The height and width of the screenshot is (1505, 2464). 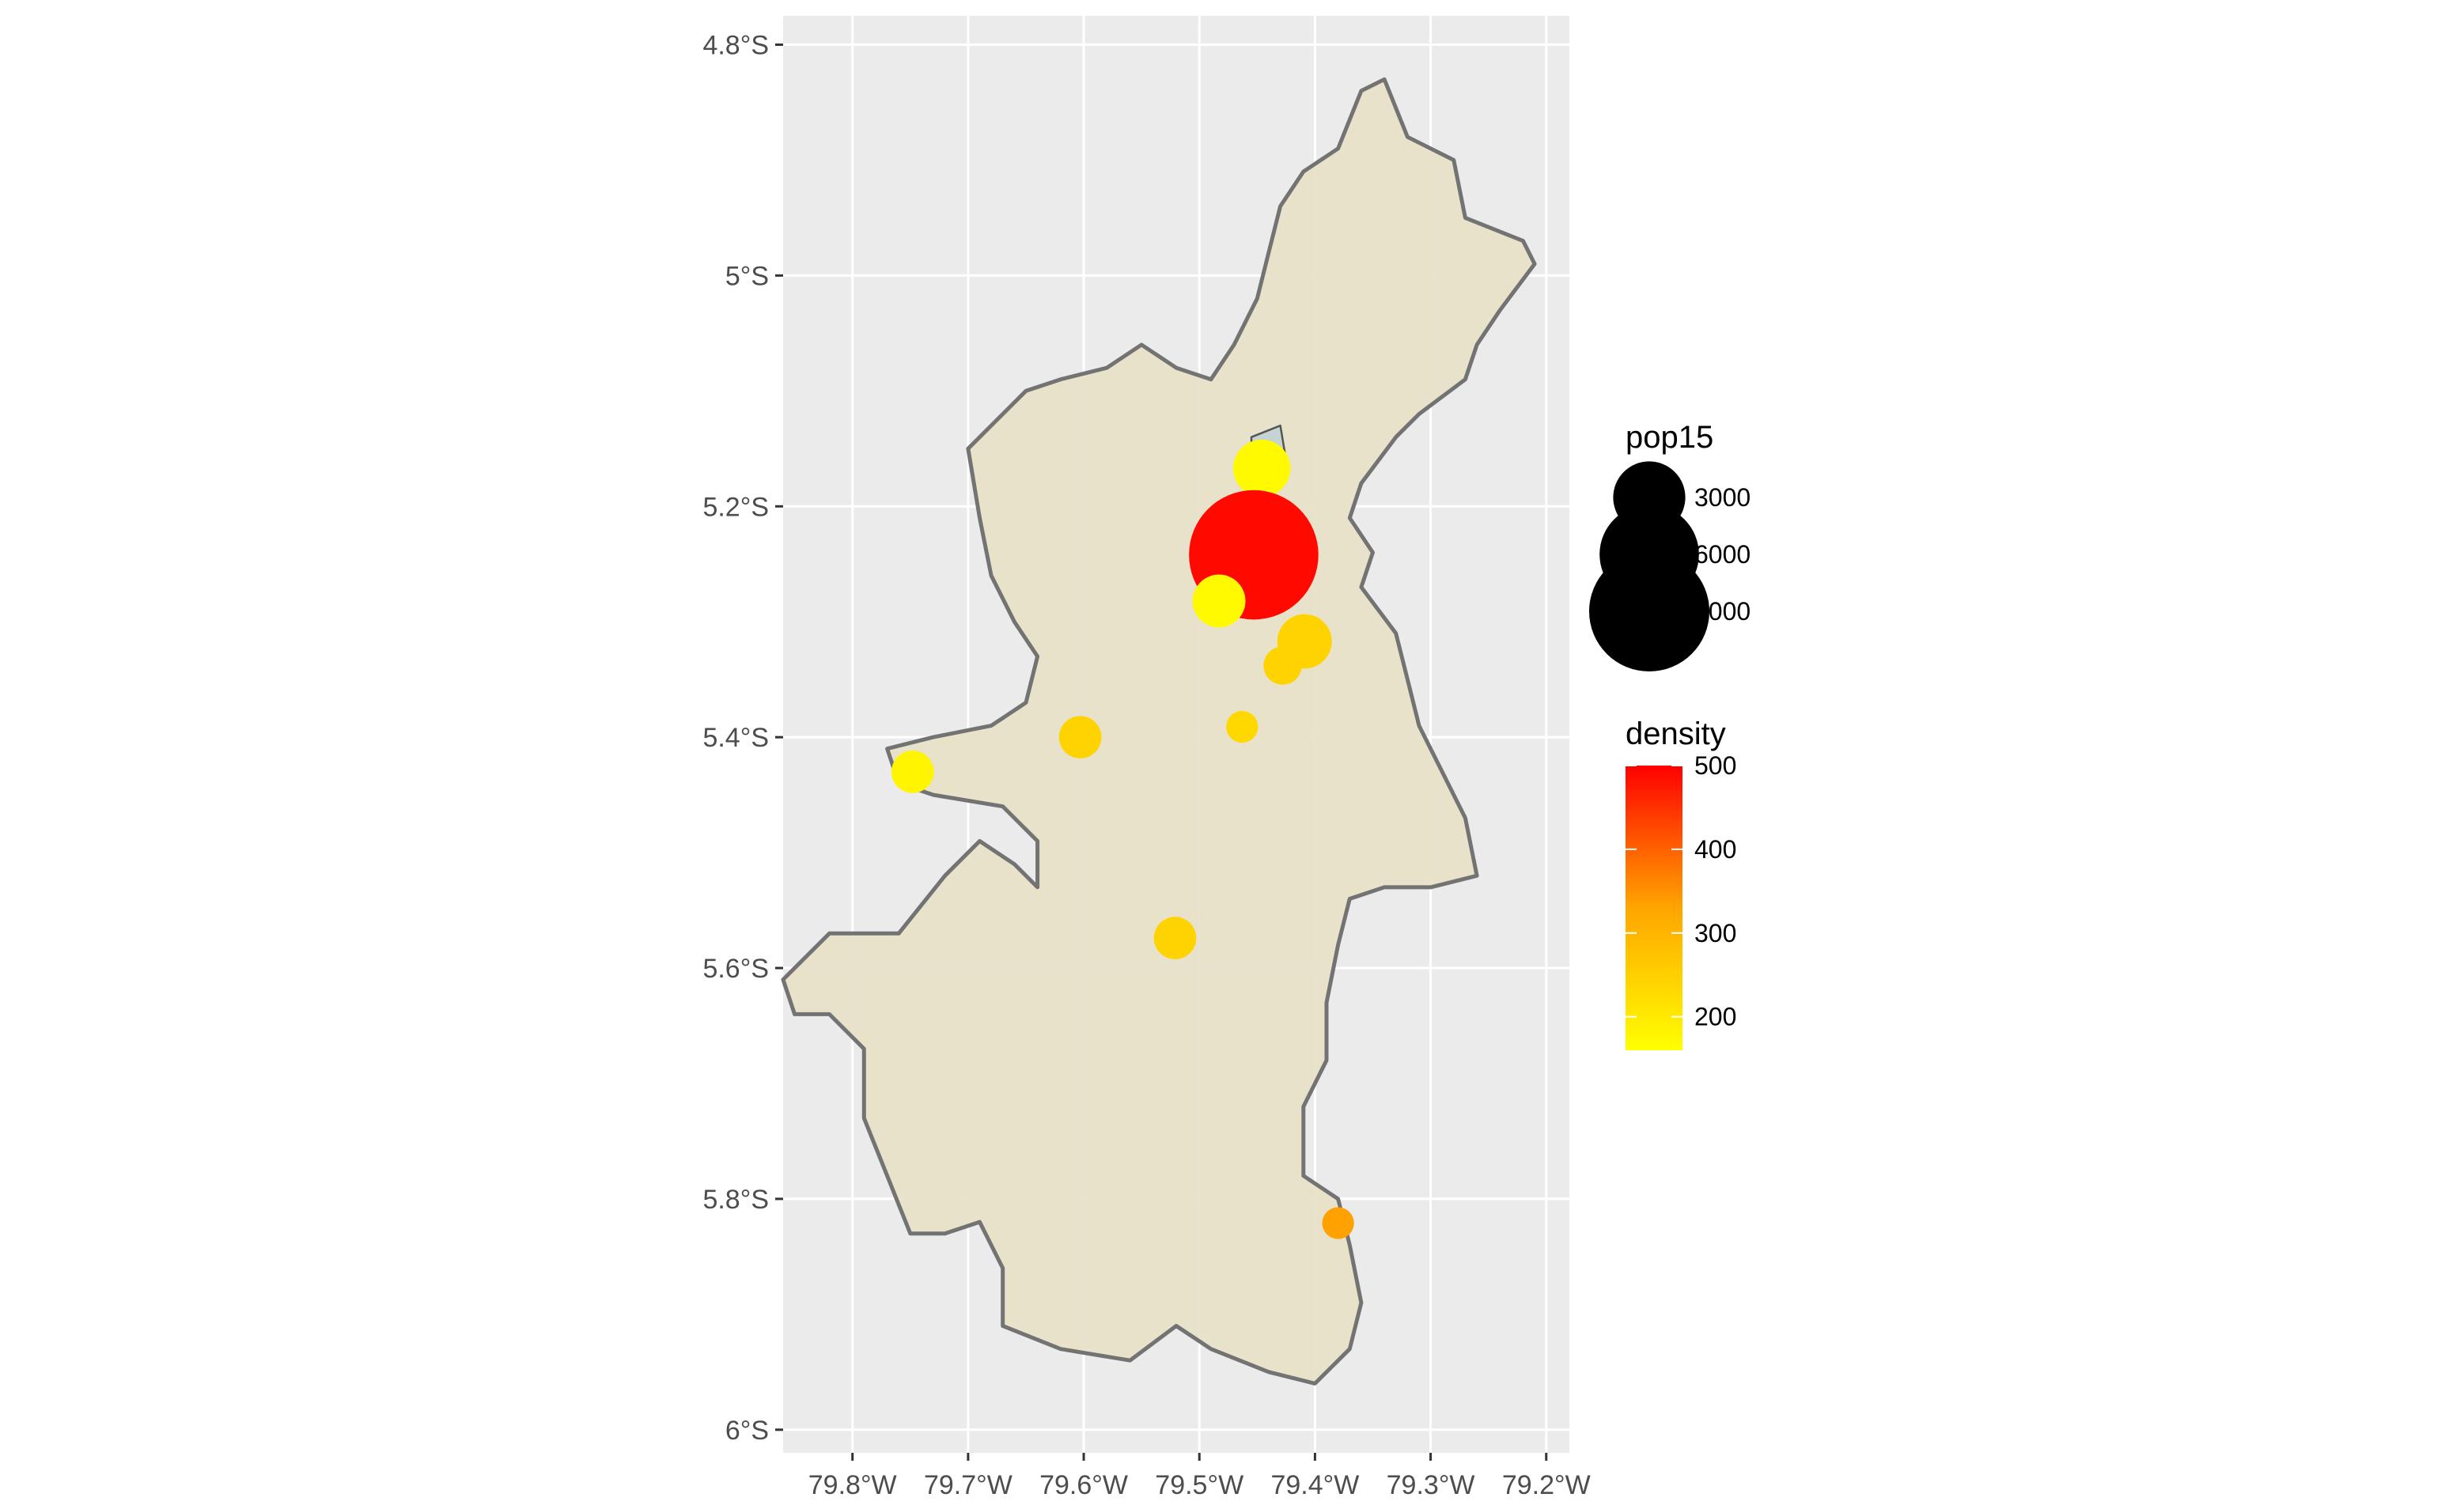 I want to click on y-tick-label-5: 5.8°S, so click(x=735, y=1200).